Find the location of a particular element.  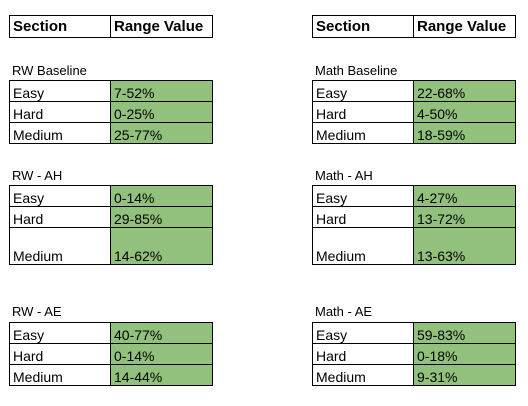

range-table: Easy 7-52% Hard 0-25% Medium 25-77% is located at coordinates (111, 112).